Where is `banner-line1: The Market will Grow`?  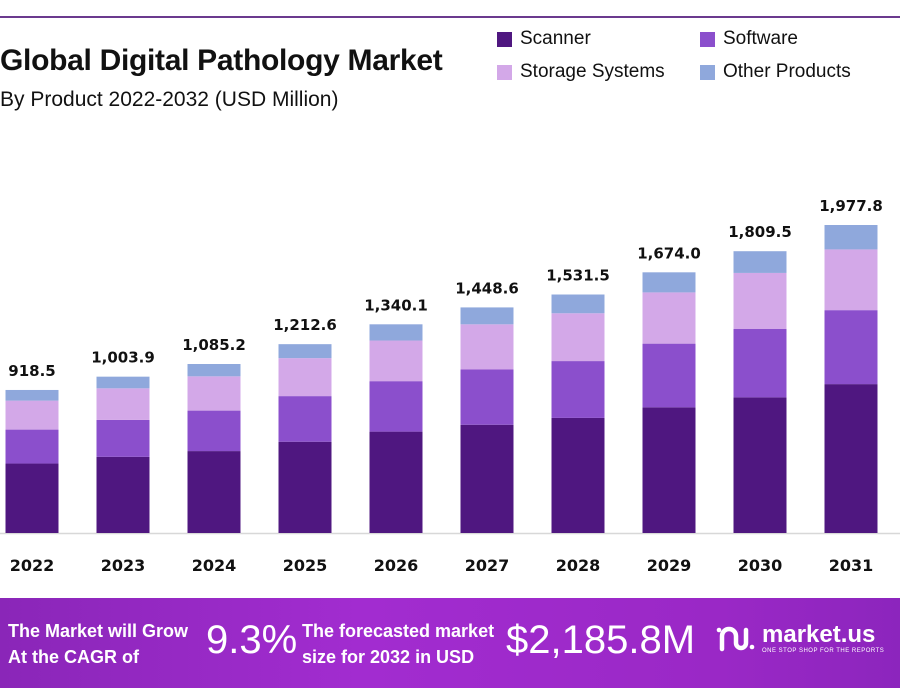 banner-line1: The Market will Grow is located at coordinates (98, 631).